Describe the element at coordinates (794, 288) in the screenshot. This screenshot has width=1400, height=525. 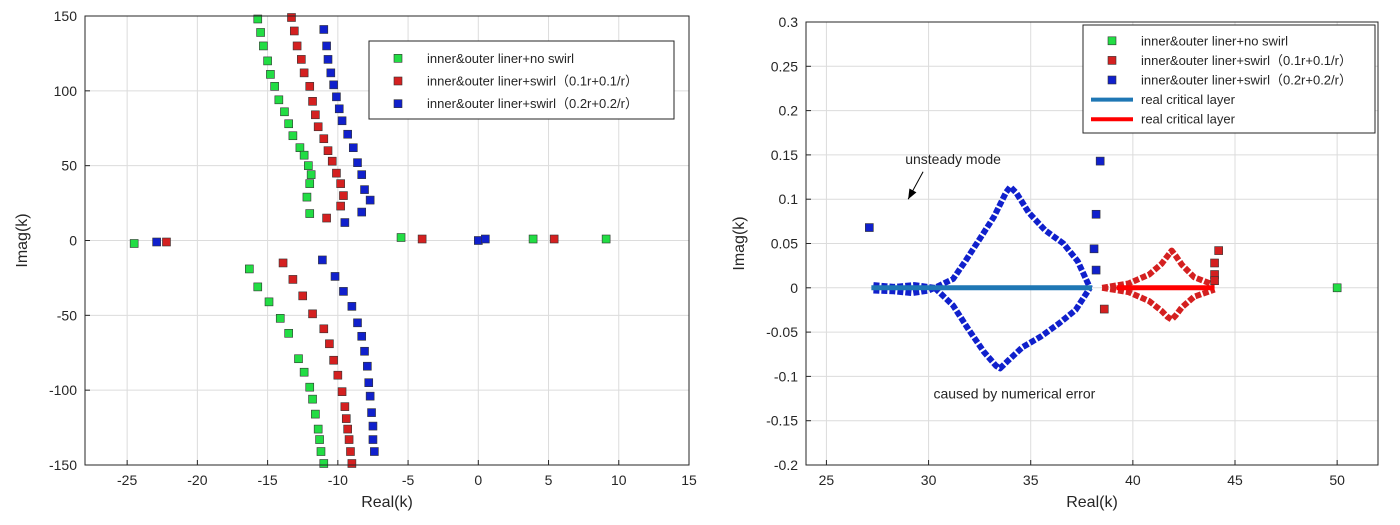
I see `y-tick-label: 0` at that location.